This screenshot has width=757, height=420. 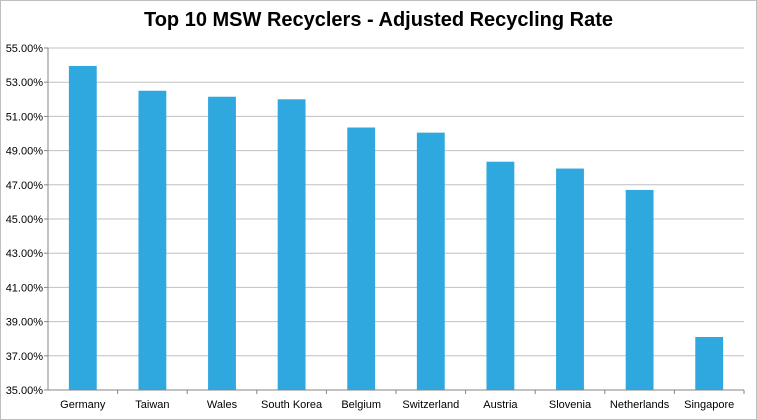 I want to click on bar-belgium, so click(x=361, y=258).